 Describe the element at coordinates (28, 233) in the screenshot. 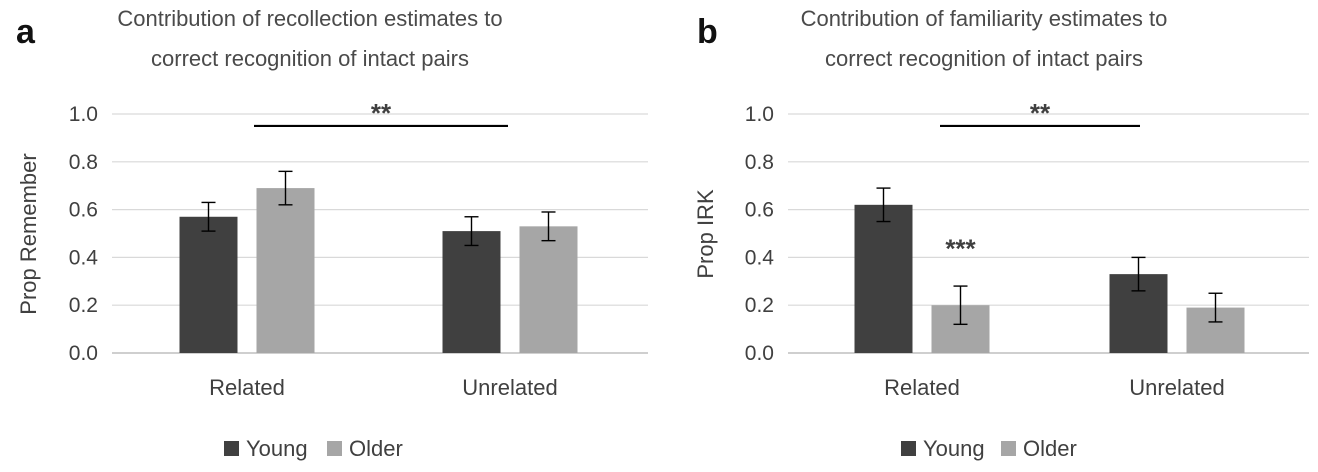

I see `y-axis-title: Prop Remember` at that location.